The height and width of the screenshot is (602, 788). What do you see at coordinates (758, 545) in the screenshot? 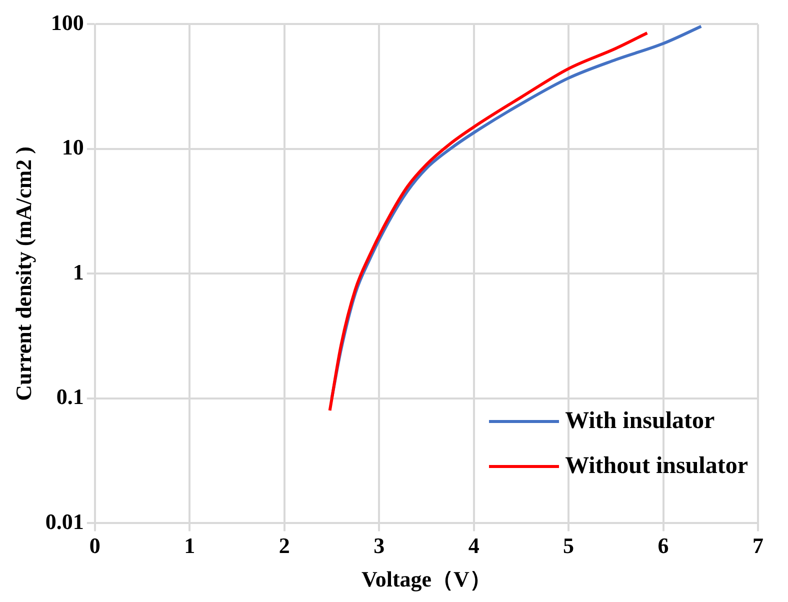
I see `x-tick-label: 7` at bounding box center [758, 545].